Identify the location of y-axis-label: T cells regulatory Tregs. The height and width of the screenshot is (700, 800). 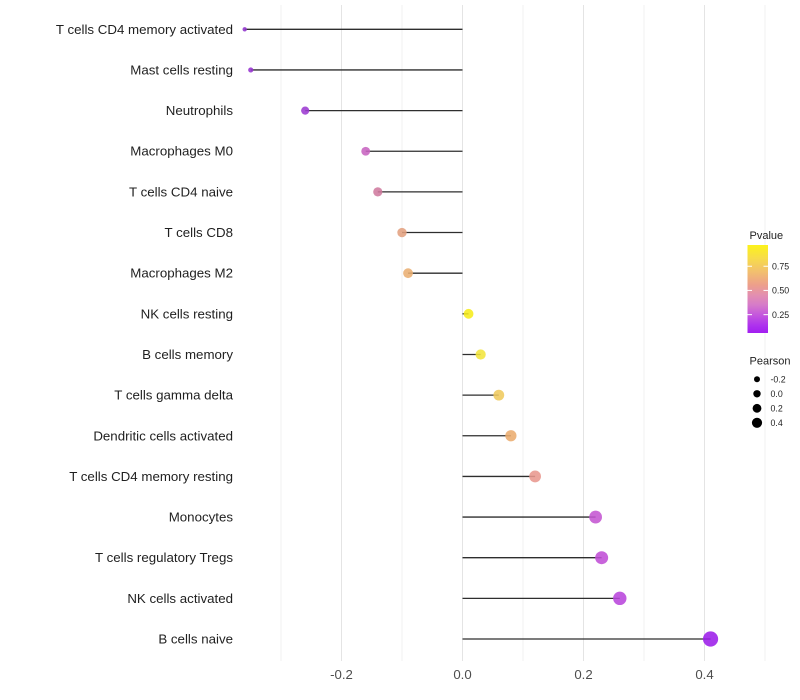
(164, 557).